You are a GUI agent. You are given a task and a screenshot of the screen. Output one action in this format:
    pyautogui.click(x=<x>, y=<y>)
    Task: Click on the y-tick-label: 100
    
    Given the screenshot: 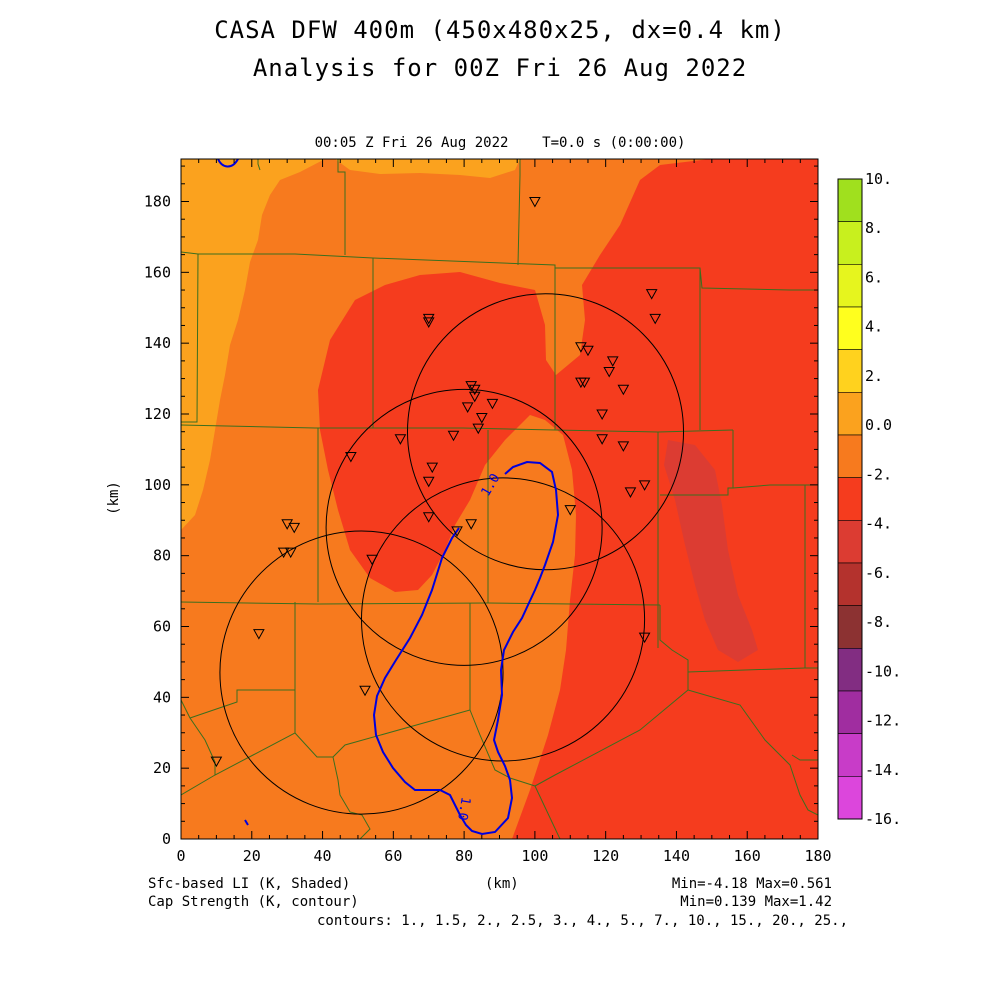 What is the action you would take?
    pyautogui.click(x=157, y=485)
    